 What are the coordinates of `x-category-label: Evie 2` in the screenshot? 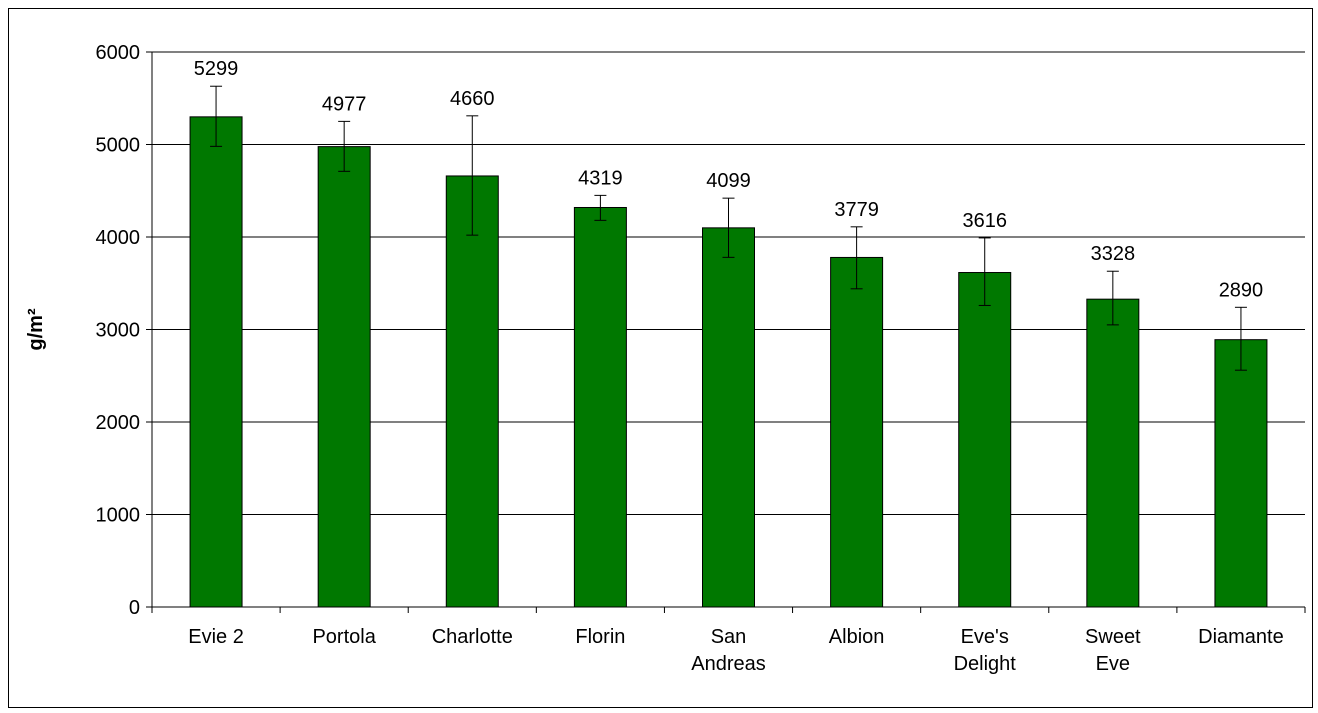 It's located at (216, 637).